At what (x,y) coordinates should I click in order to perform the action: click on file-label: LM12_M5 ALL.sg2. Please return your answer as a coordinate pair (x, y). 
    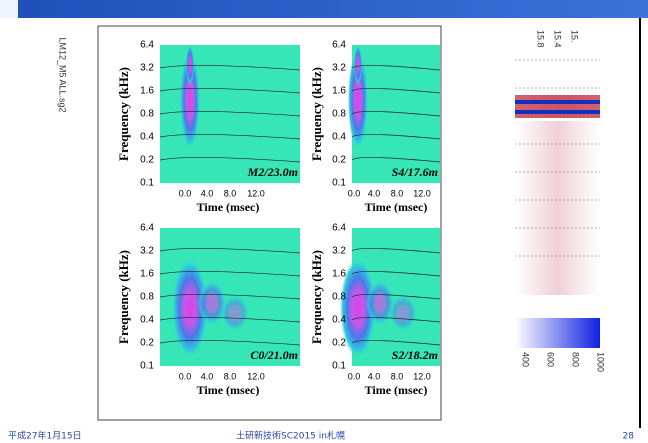
    Looking at the image, I should click on (63, 74).